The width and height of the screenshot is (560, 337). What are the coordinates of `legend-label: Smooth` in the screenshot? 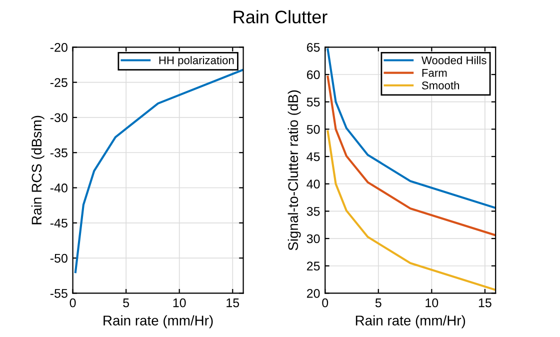 It's located at (441, 85).